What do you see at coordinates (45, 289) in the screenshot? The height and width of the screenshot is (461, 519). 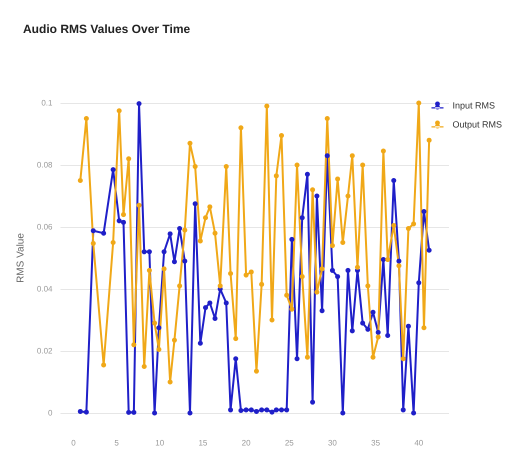 I see `y-tick-label: 0.04` at bounding box center [45, 289].